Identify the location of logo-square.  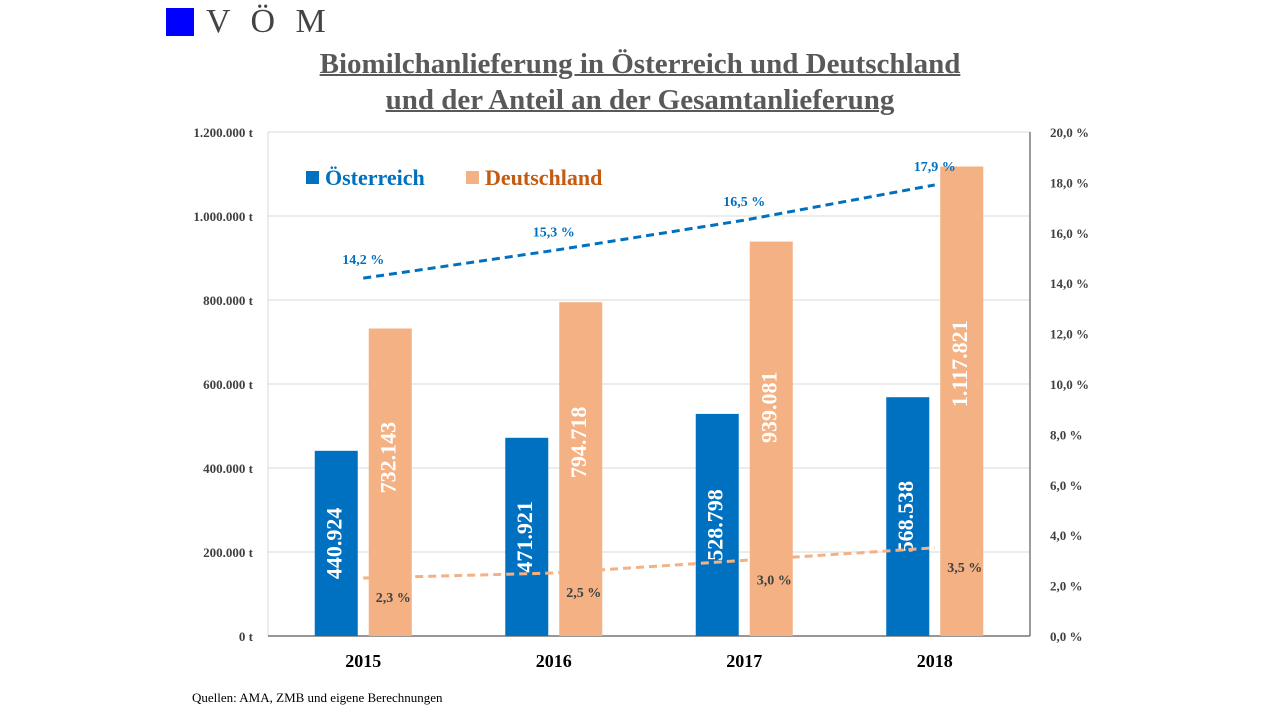
(180, 22).